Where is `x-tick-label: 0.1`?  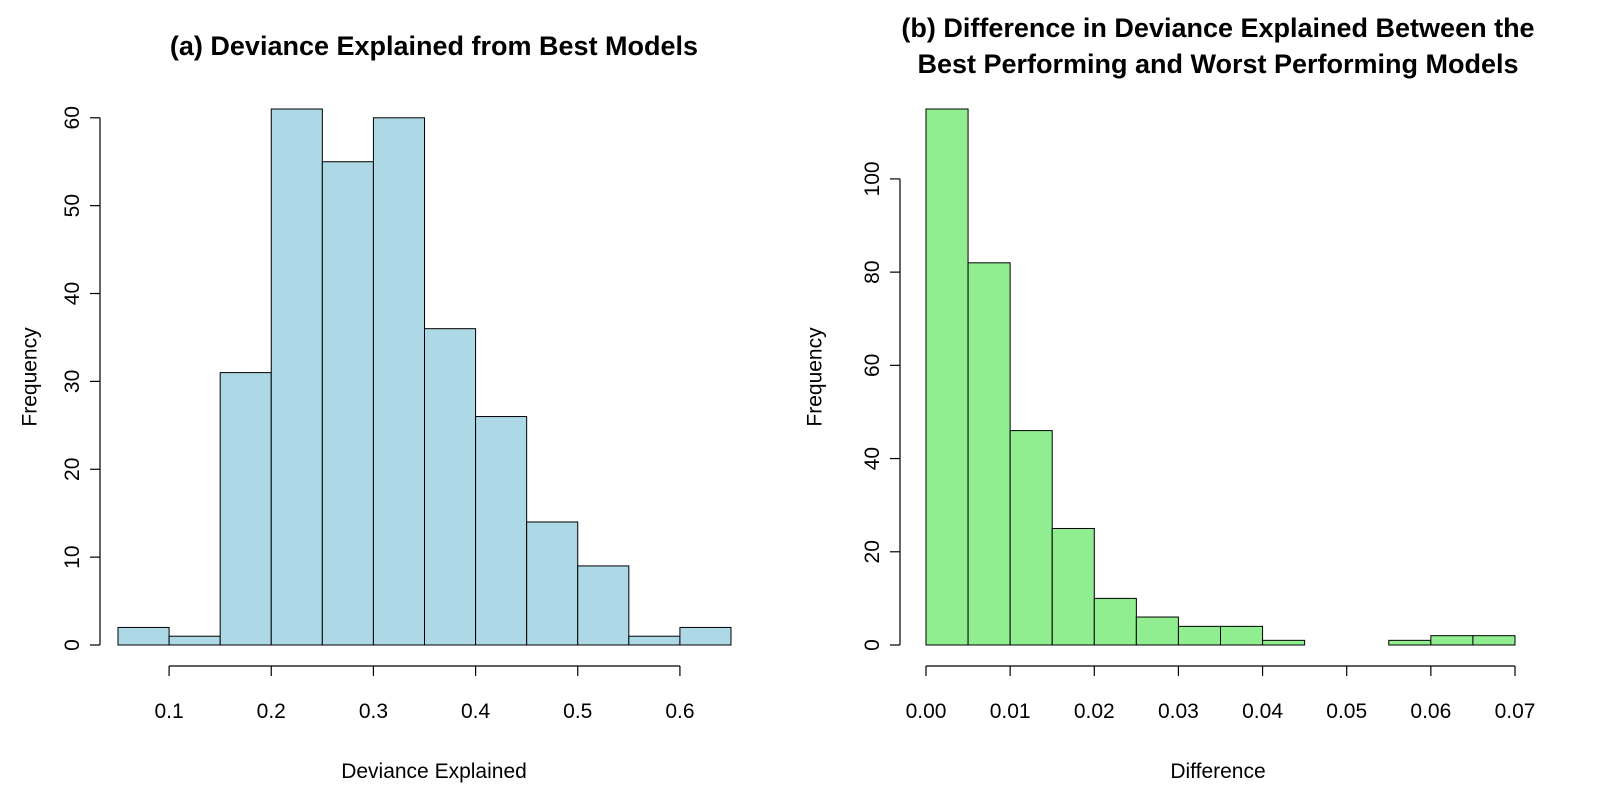 x-tick-label: 0.1 is located at coordinates (168, 711).